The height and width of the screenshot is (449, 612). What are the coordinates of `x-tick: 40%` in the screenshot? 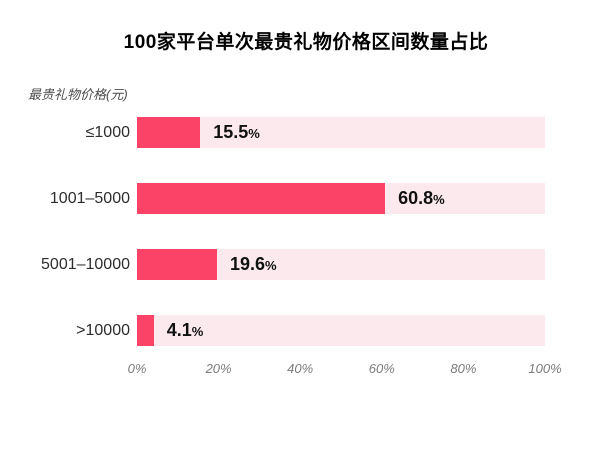 It's located at (300, 368).